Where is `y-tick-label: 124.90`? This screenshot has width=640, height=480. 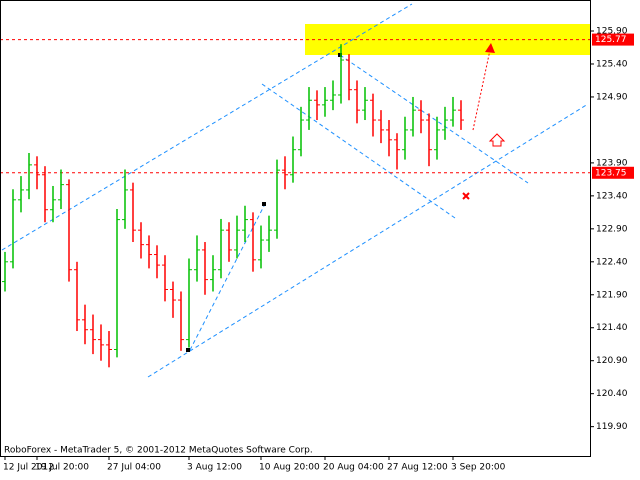 y-tick-label: 124.90 is located at coordinates (612, 97).